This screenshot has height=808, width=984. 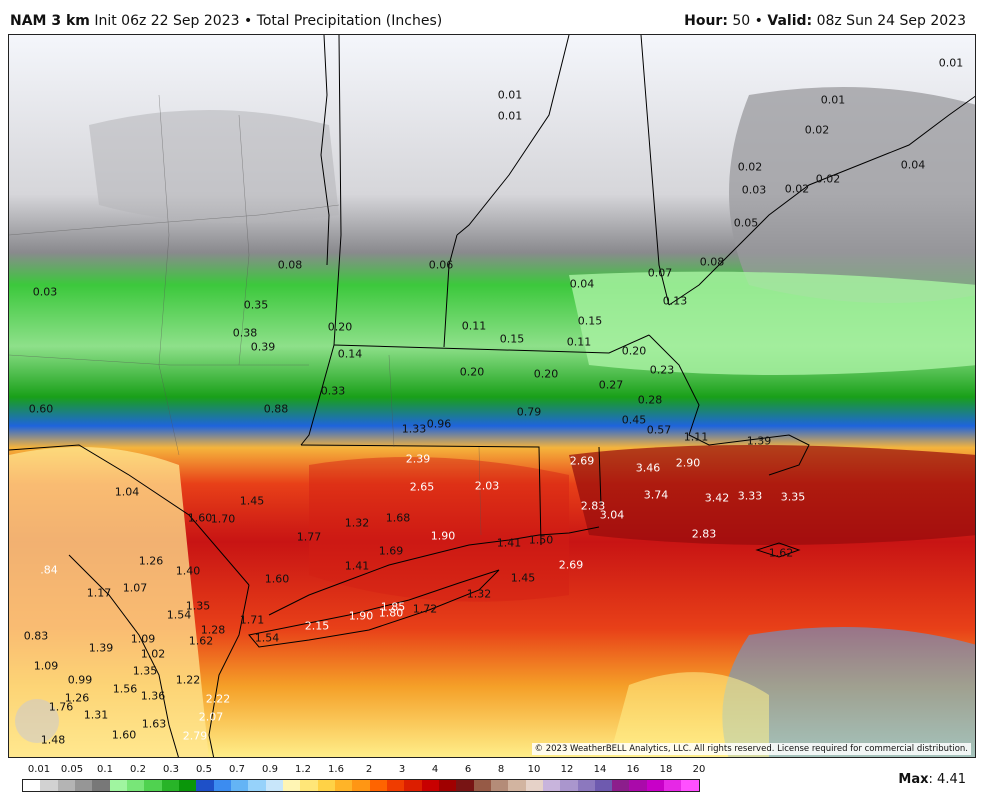 What do you see at coordinates (99, 593) in the screenshot?
I see `precip-value-label: 1.17` at bounding box center [99, 593].